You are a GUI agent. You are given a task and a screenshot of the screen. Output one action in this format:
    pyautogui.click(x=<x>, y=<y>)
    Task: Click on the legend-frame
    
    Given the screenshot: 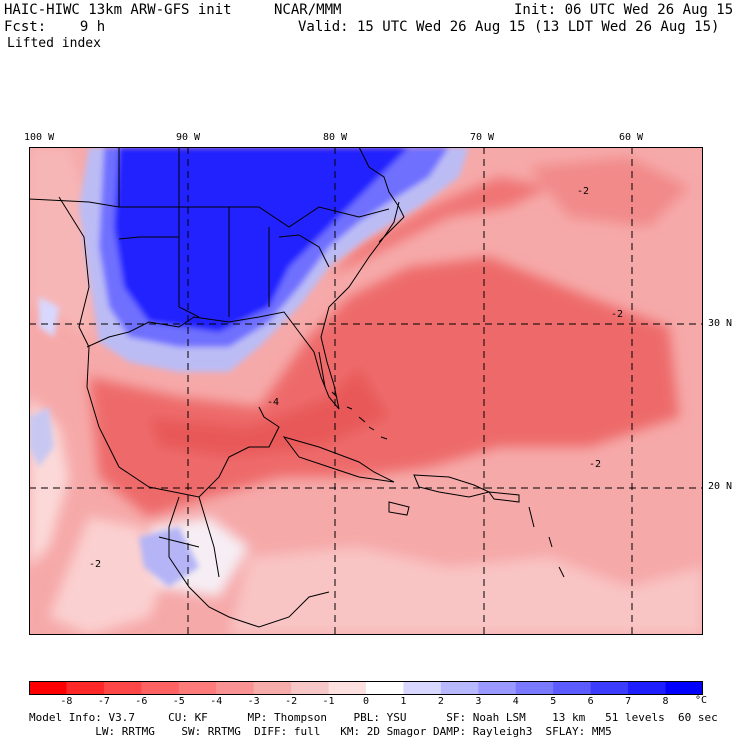 What is the action you would take?
    pyautogui.click(x=366, y=688)
    